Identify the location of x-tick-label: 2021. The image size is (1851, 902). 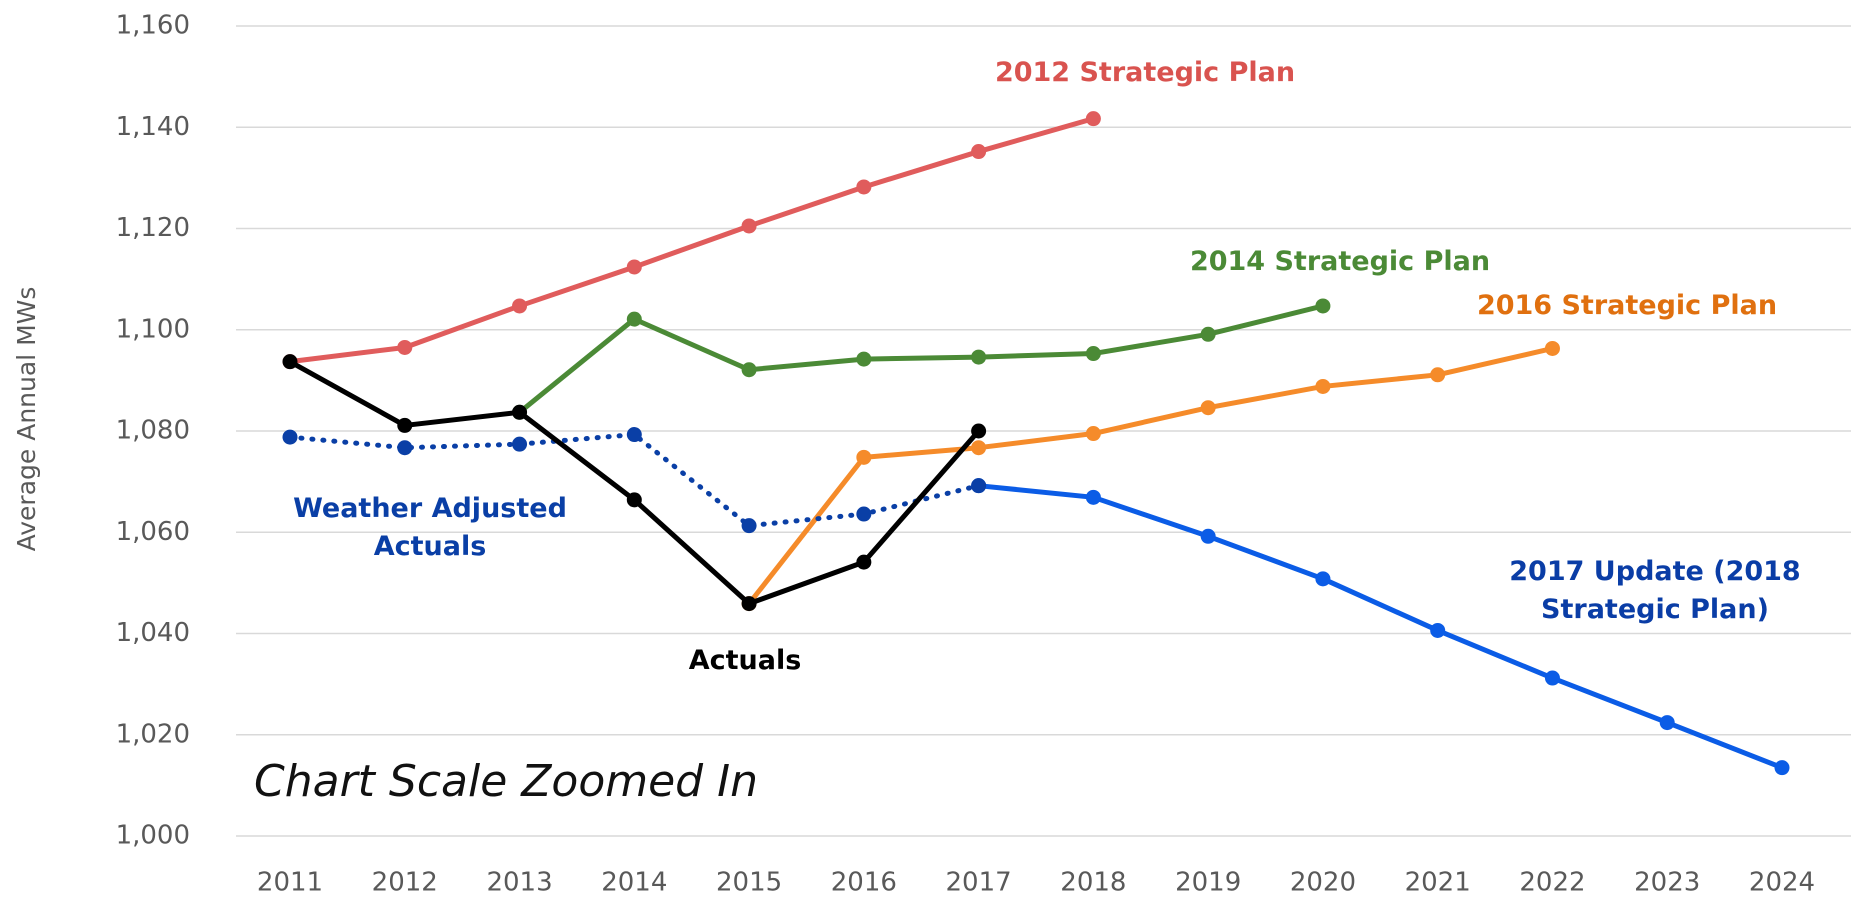
(1438, 883).